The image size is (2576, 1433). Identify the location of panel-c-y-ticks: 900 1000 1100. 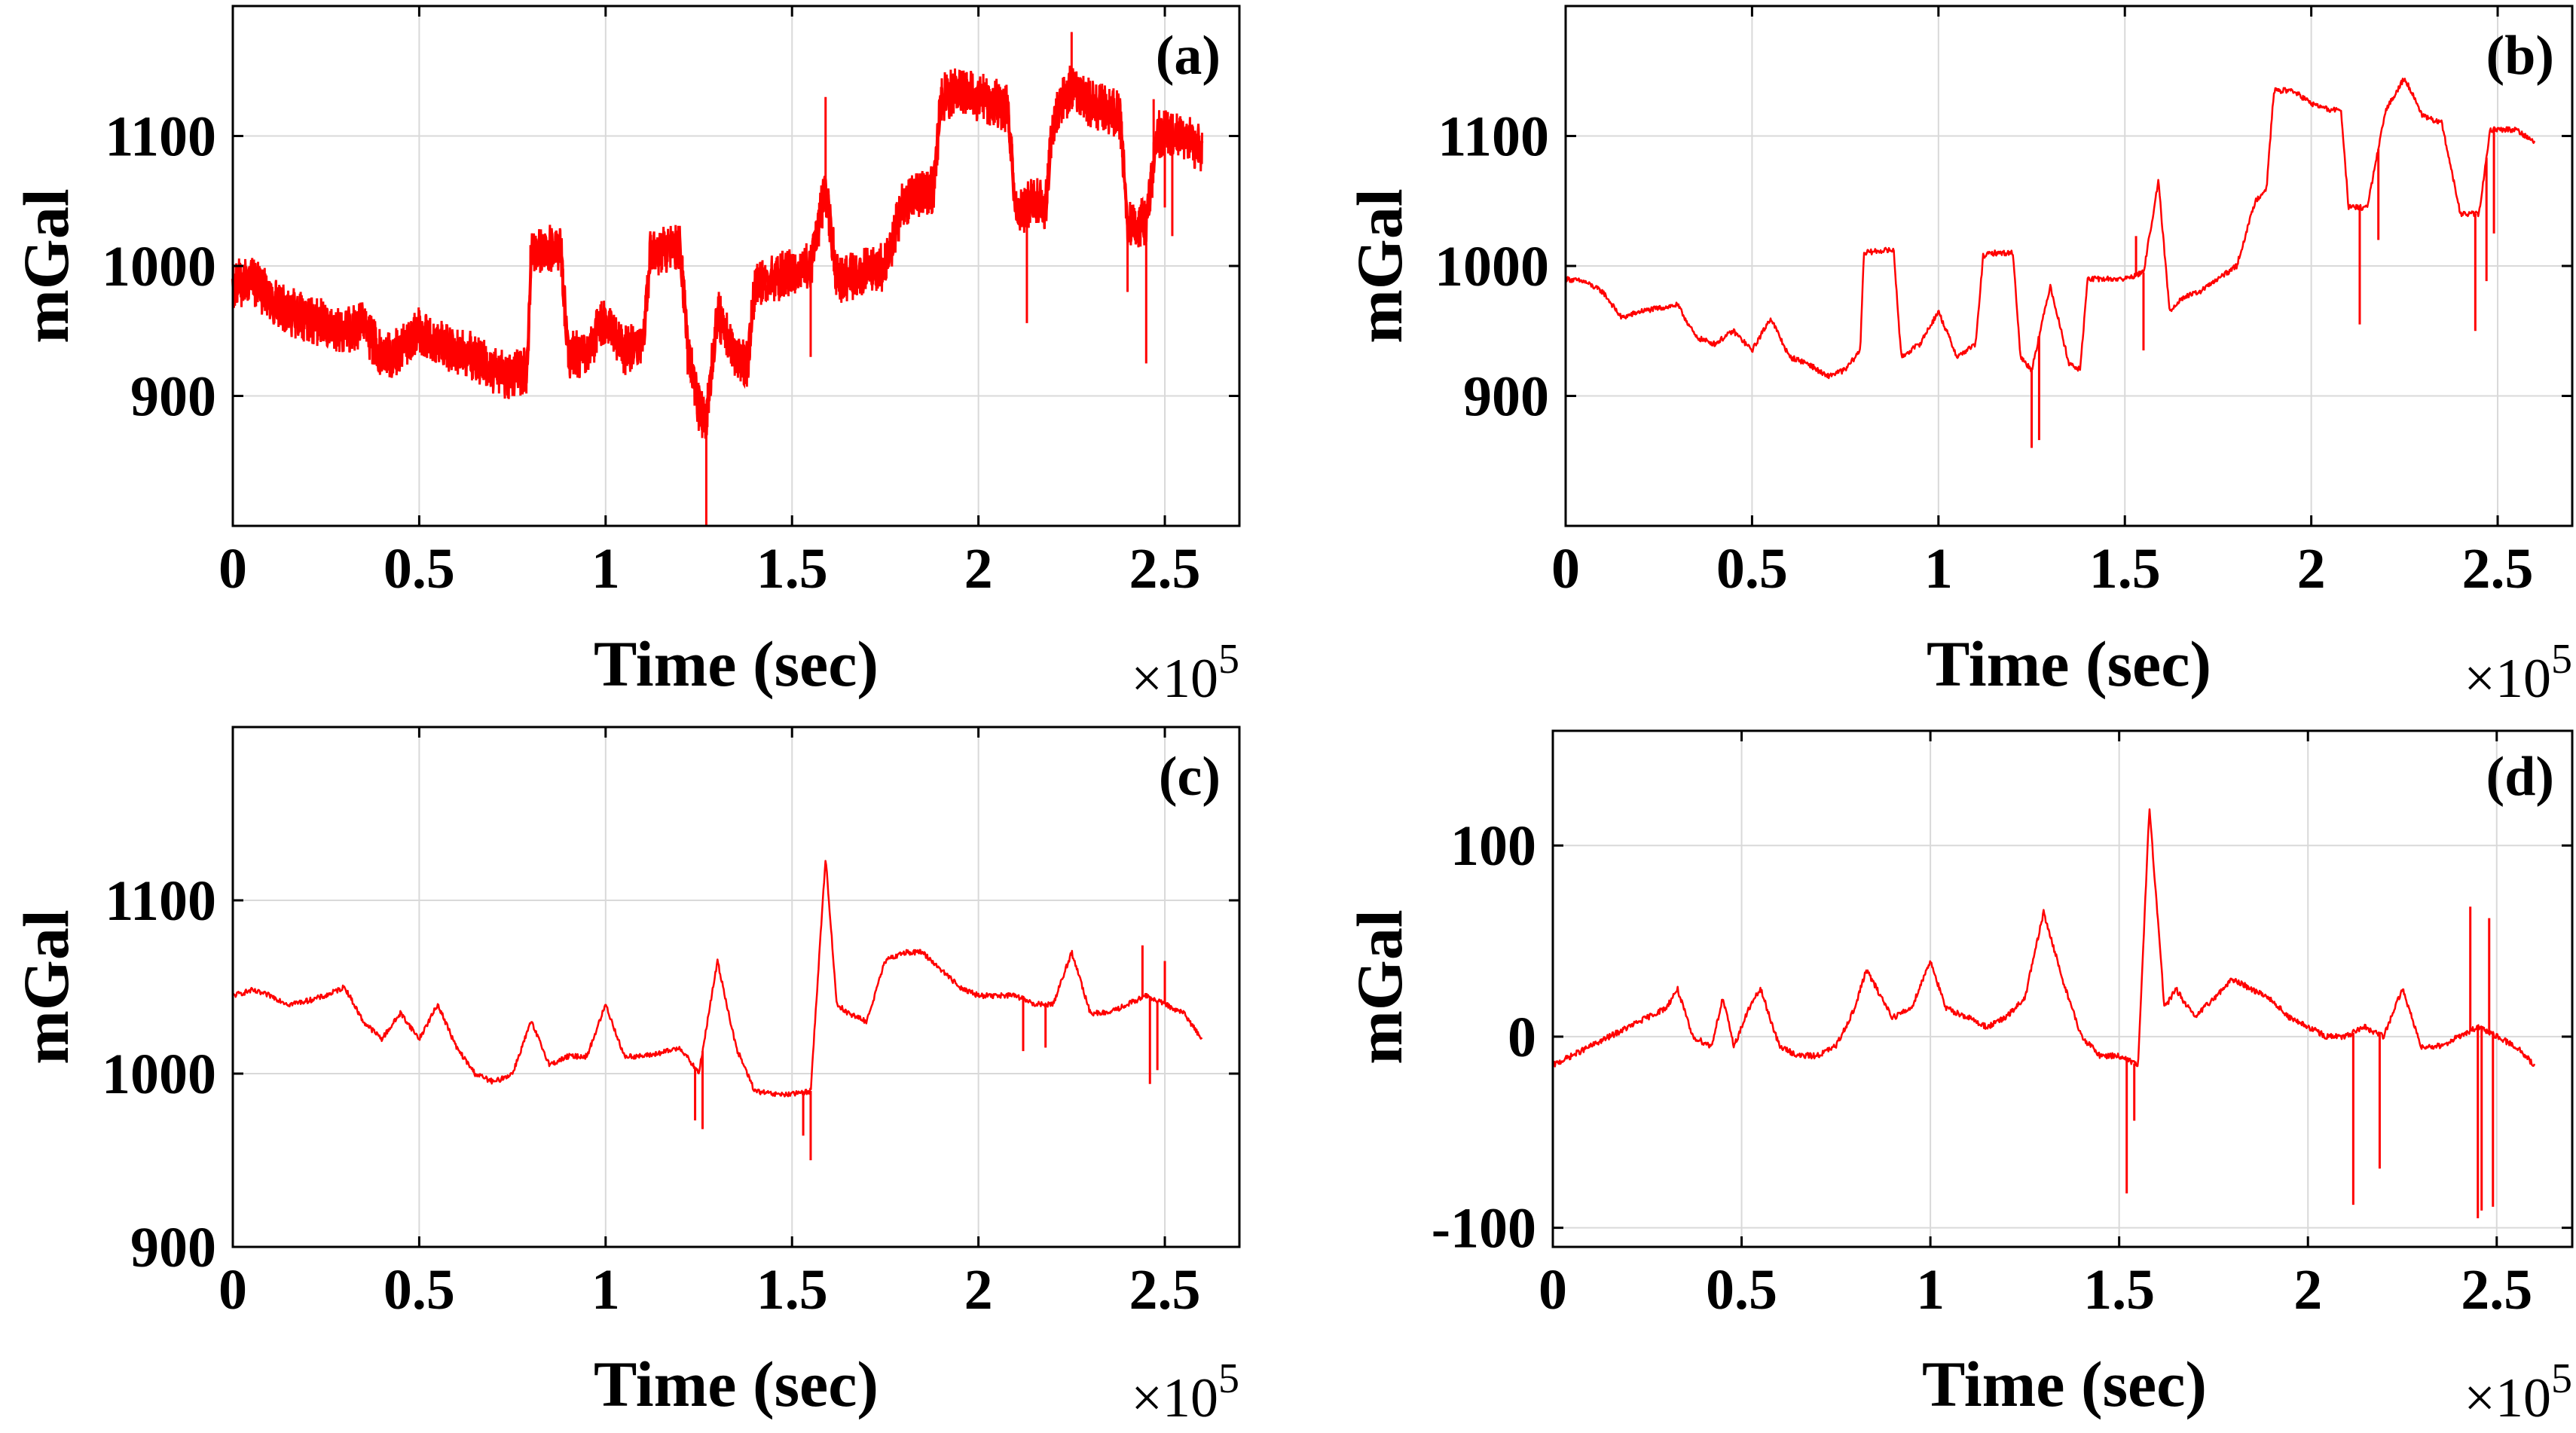
(670, 1074).